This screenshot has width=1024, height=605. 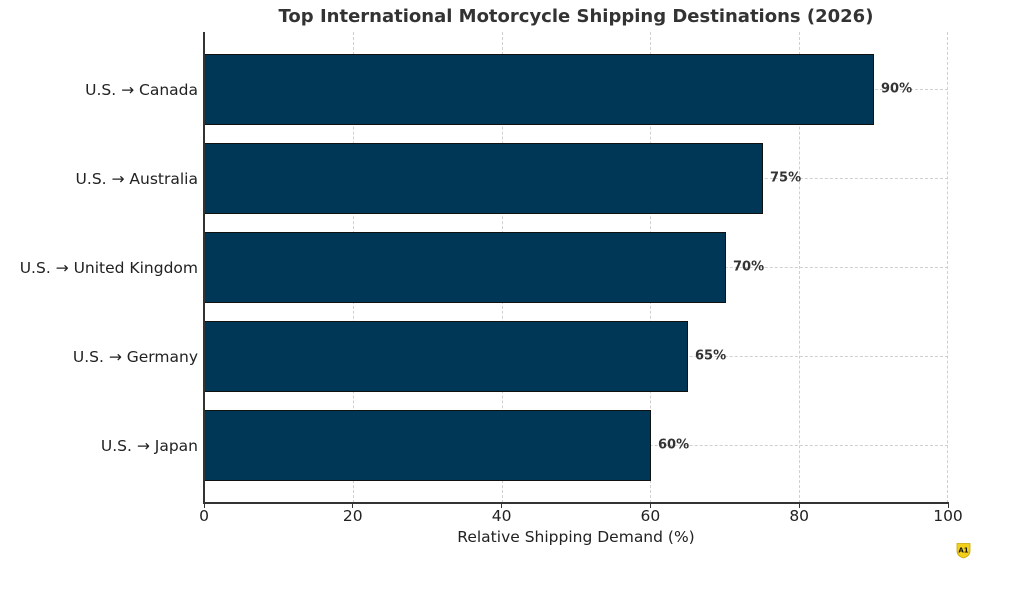 What do you see at coordinates (897, 89) in the screenshot?
I see `data-label: 90%` at bounding box center [897, 89].